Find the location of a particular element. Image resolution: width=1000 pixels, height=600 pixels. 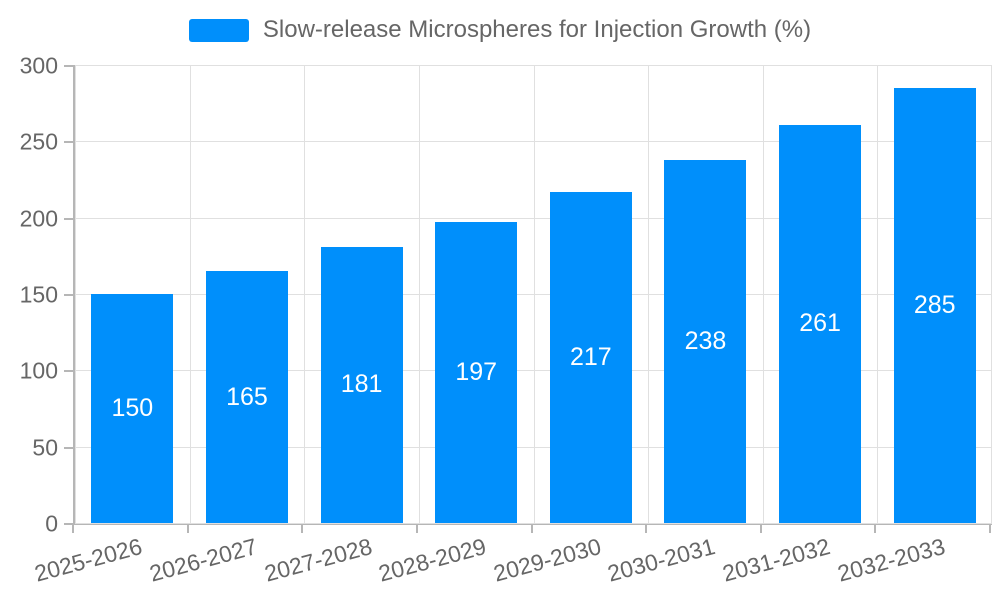

x-tick-label: 2025-2026 is located at coordinates (89, 560).